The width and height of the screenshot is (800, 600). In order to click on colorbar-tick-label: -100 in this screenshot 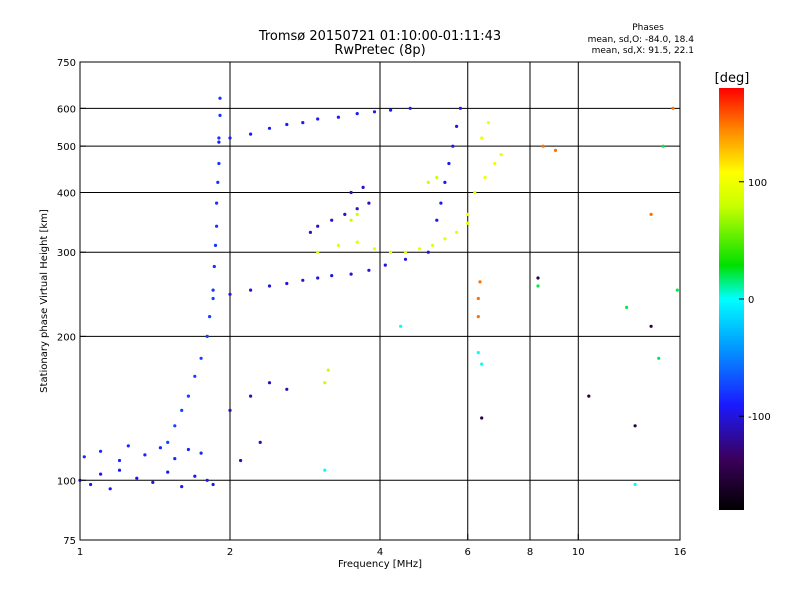, I will do `click(759, 417)`.